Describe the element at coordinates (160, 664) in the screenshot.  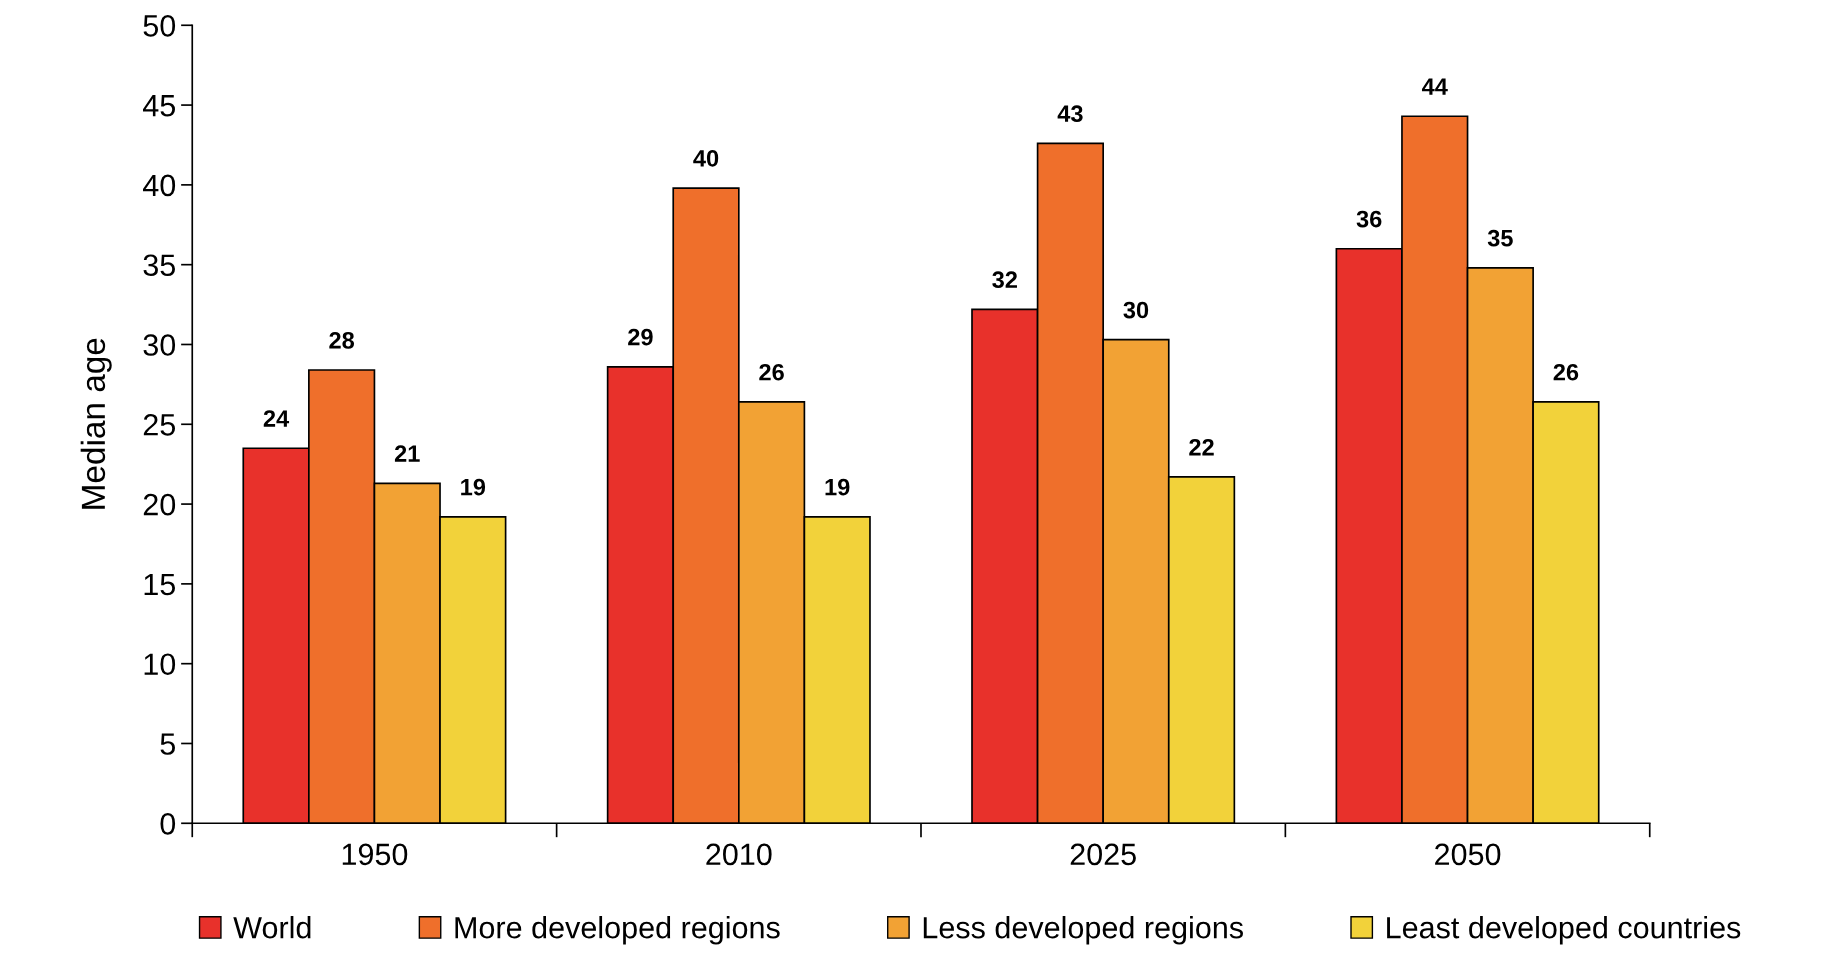
I see `y-tick-label: 10` at that location.